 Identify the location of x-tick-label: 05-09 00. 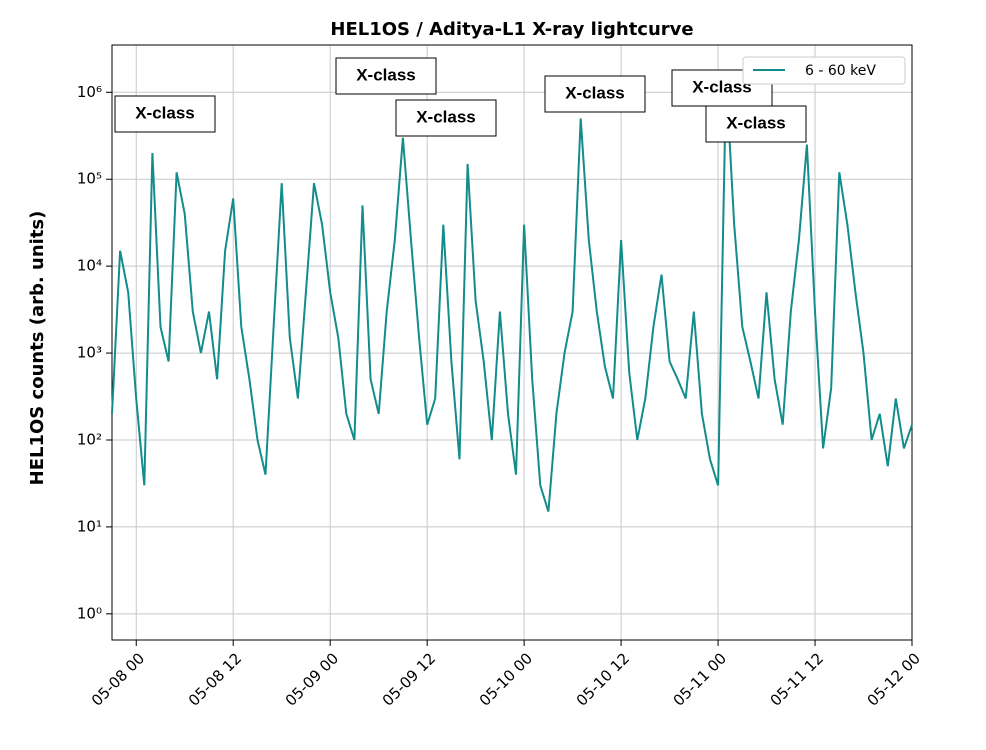
(312, 679).